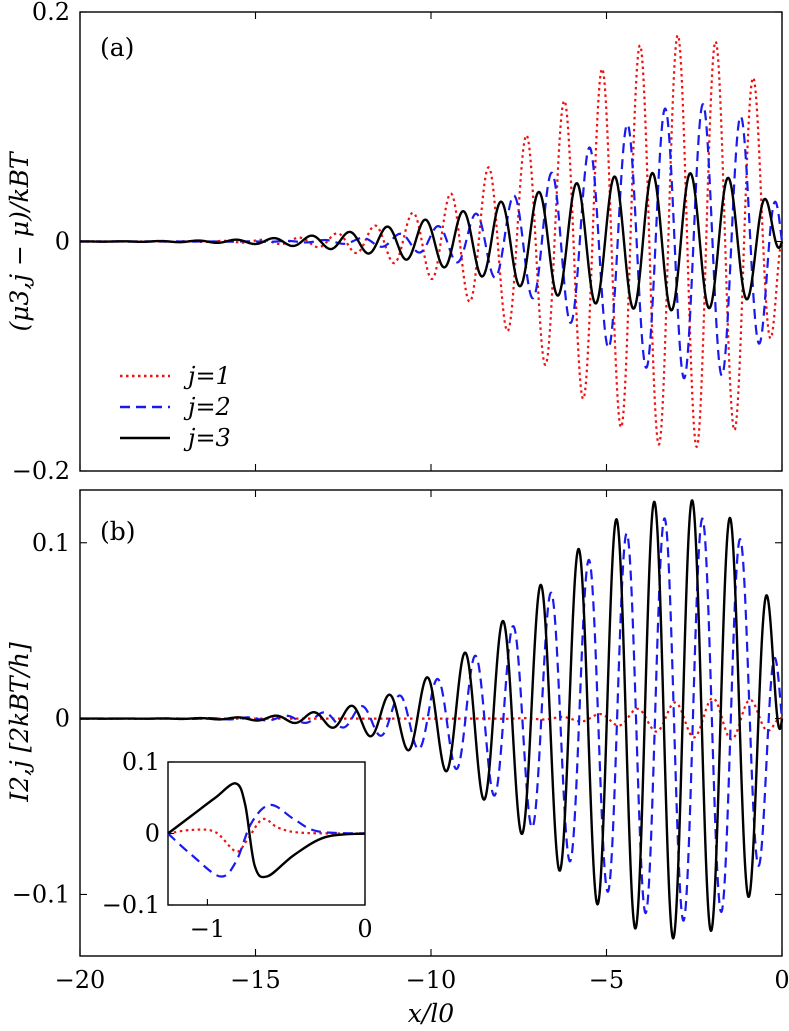 This screenshot has height=1031, width=789. I want to click on x-tick-label: 0, so click(781, 980).